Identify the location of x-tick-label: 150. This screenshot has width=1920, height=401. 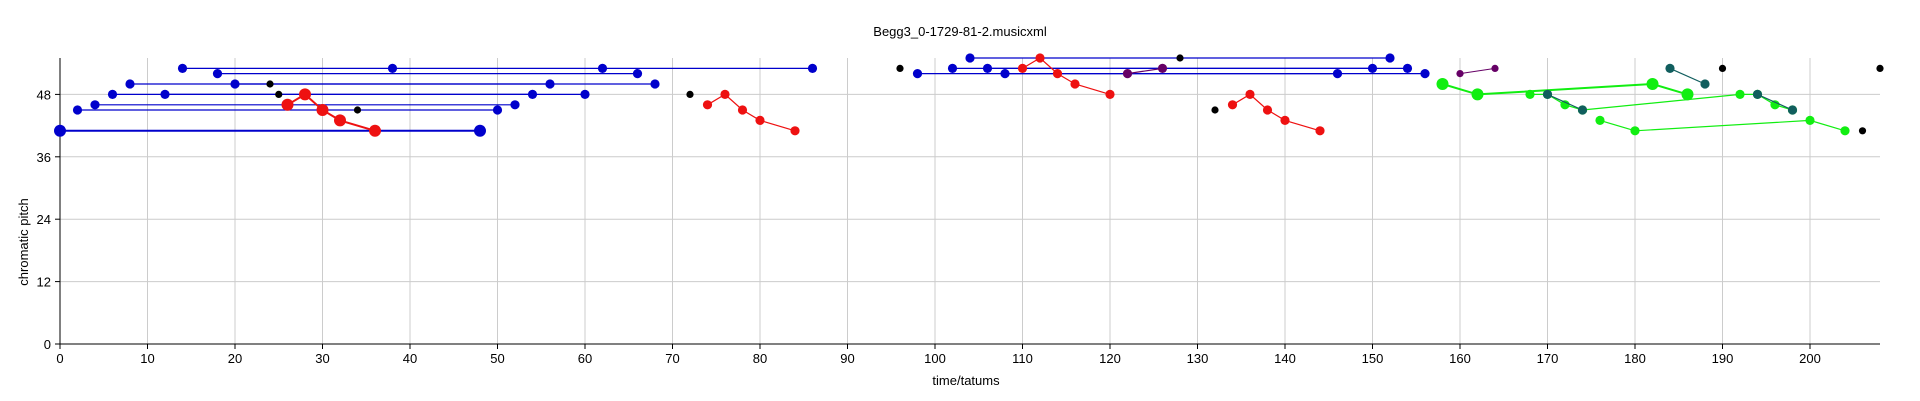
(1373, 358).